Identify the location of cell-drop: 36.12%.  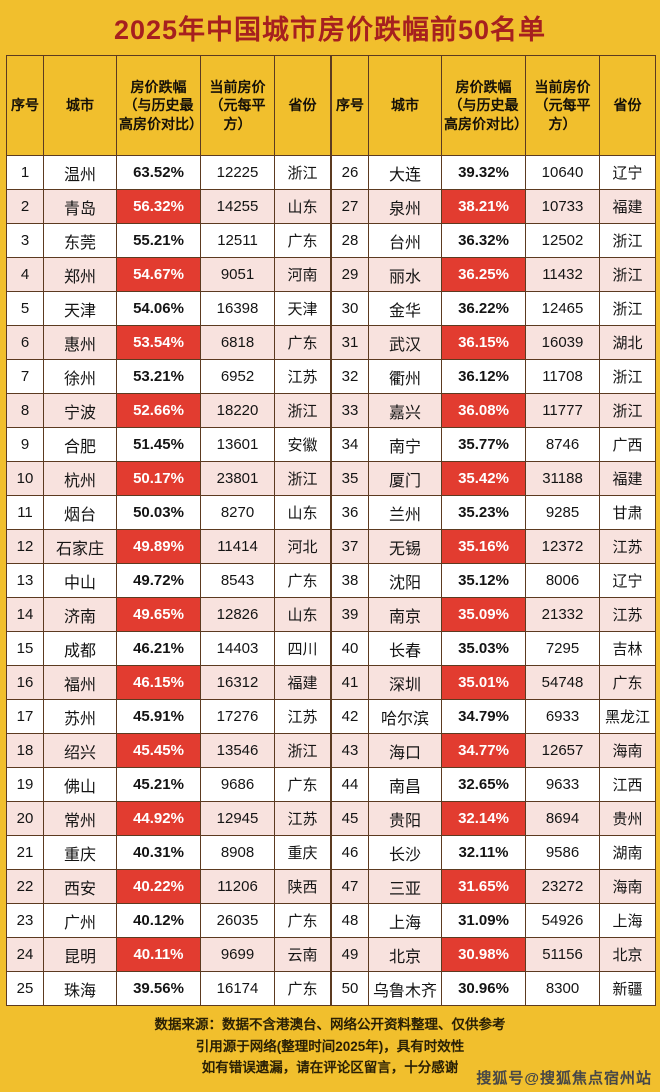
(483, 376).